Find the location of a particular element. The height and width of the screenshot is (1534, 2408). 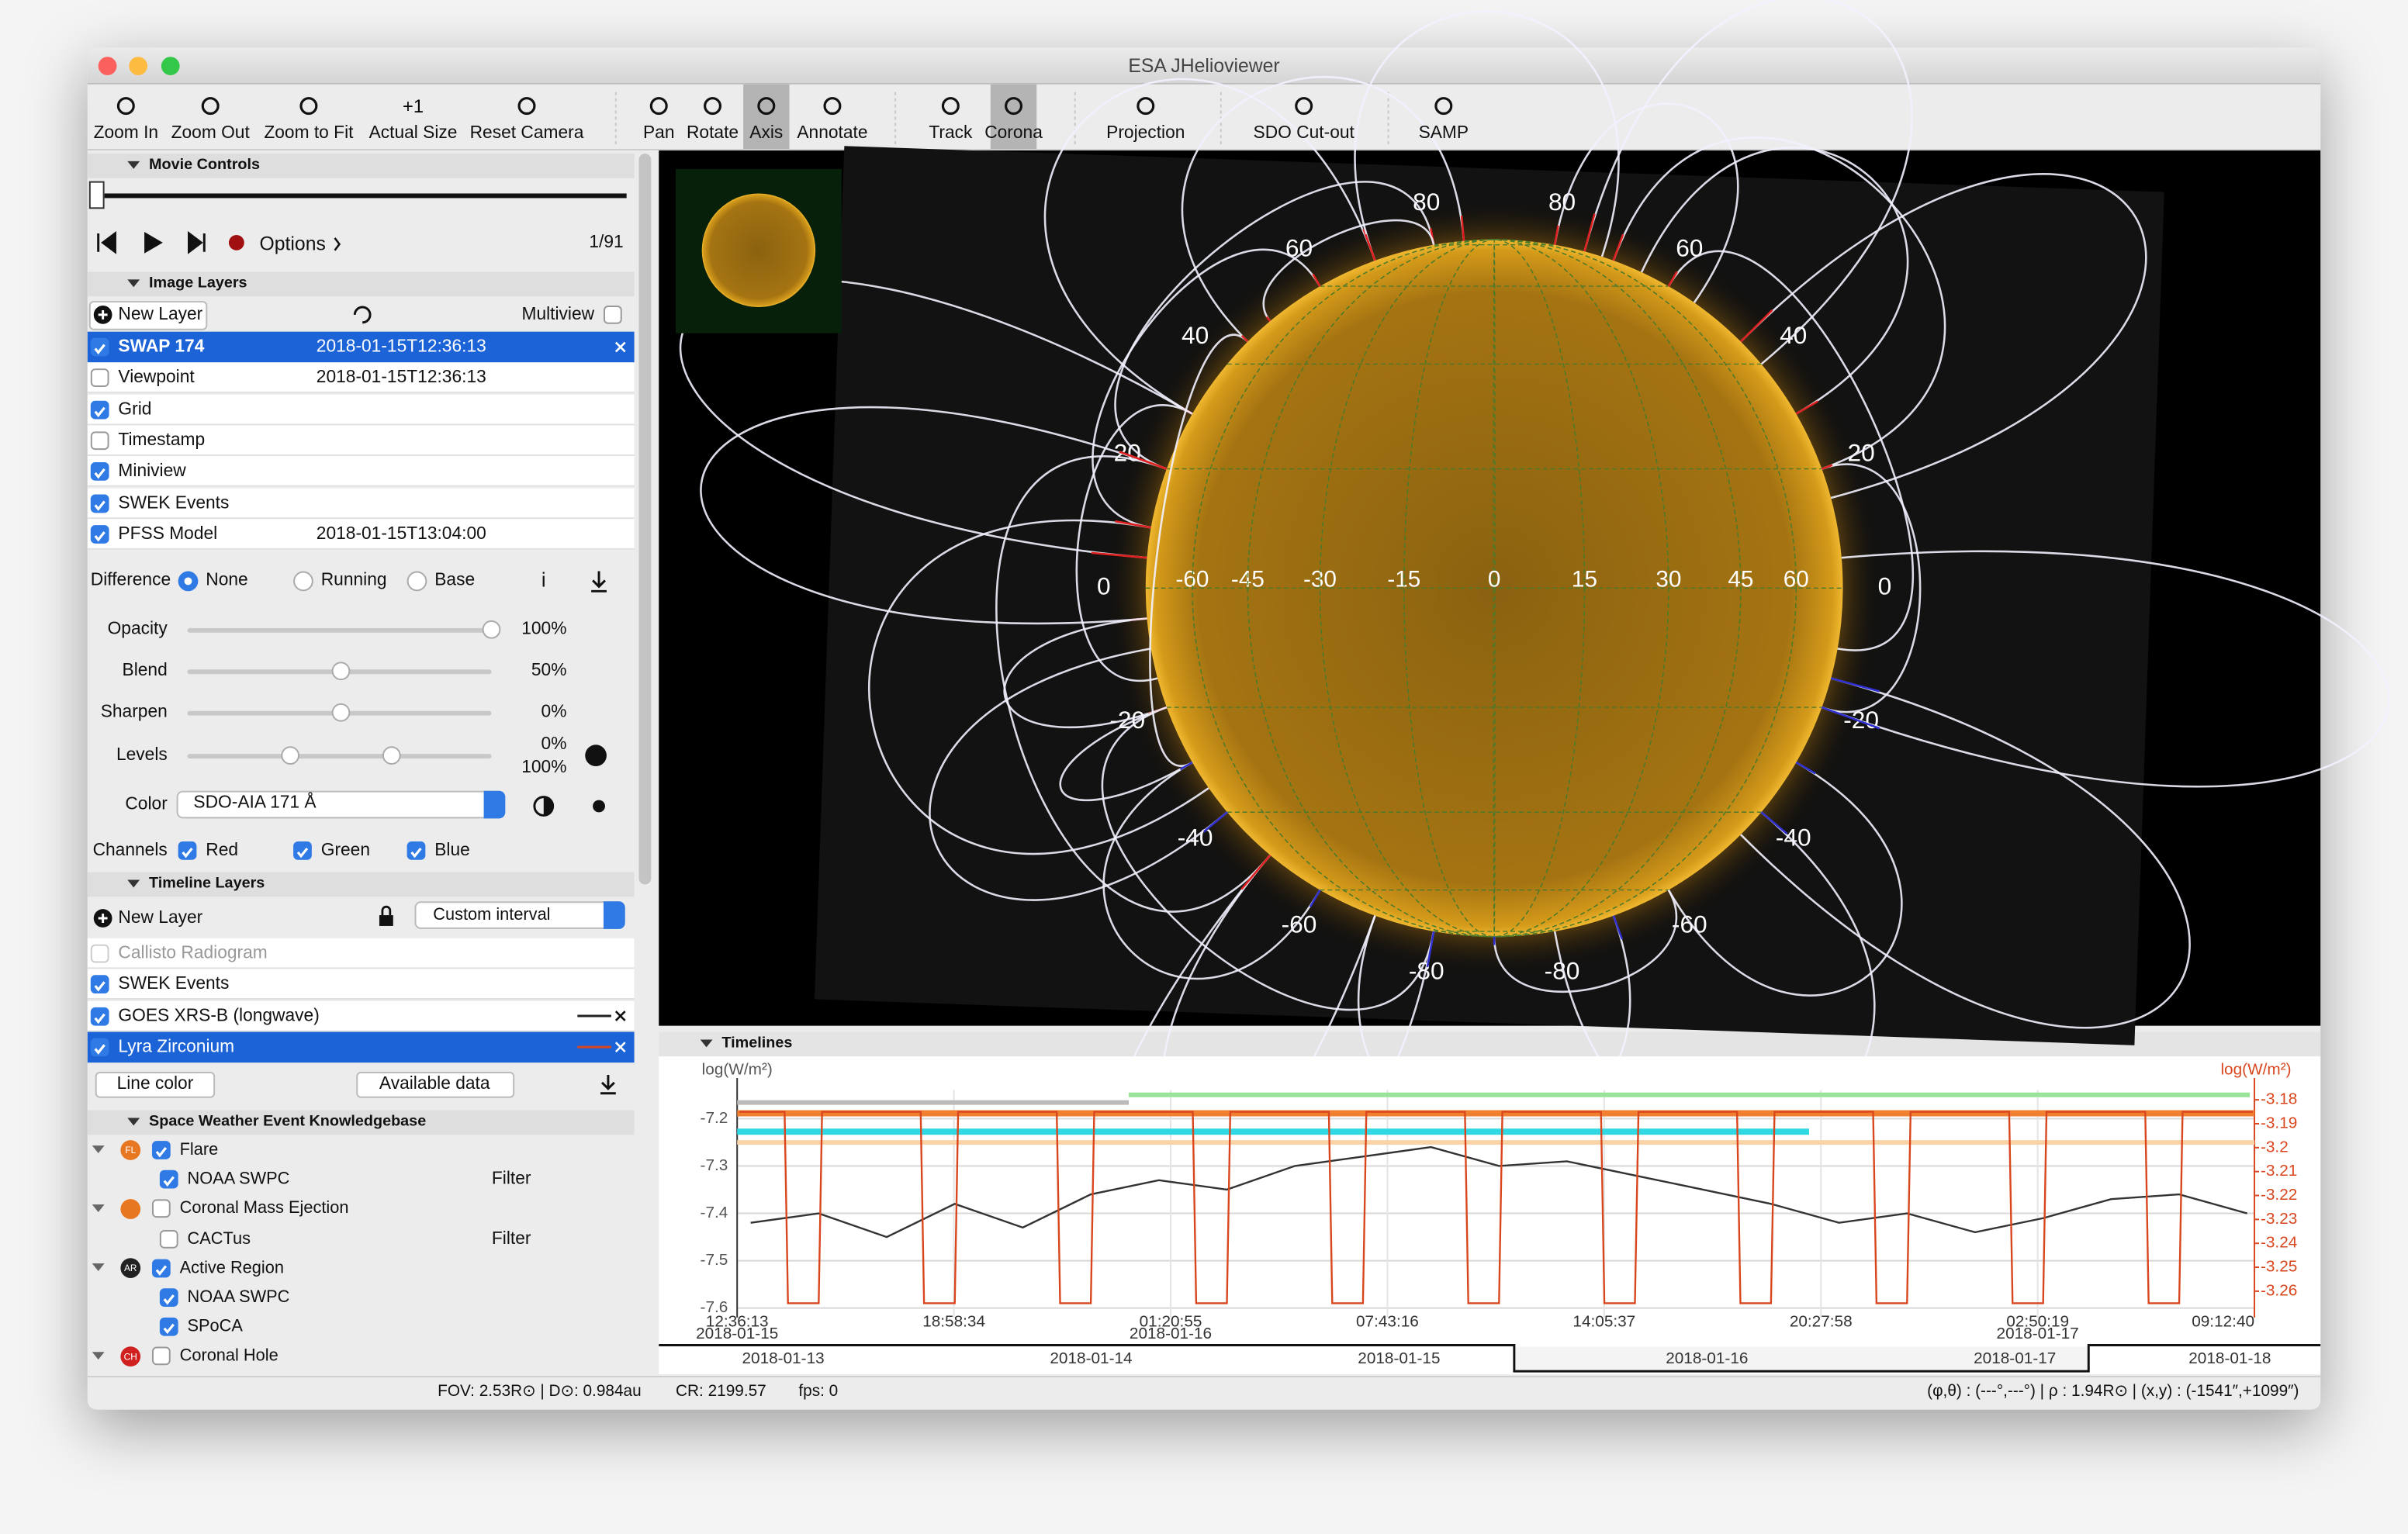

color-value: SDO-AIA 171 Å is located at coordinates (255, 803).